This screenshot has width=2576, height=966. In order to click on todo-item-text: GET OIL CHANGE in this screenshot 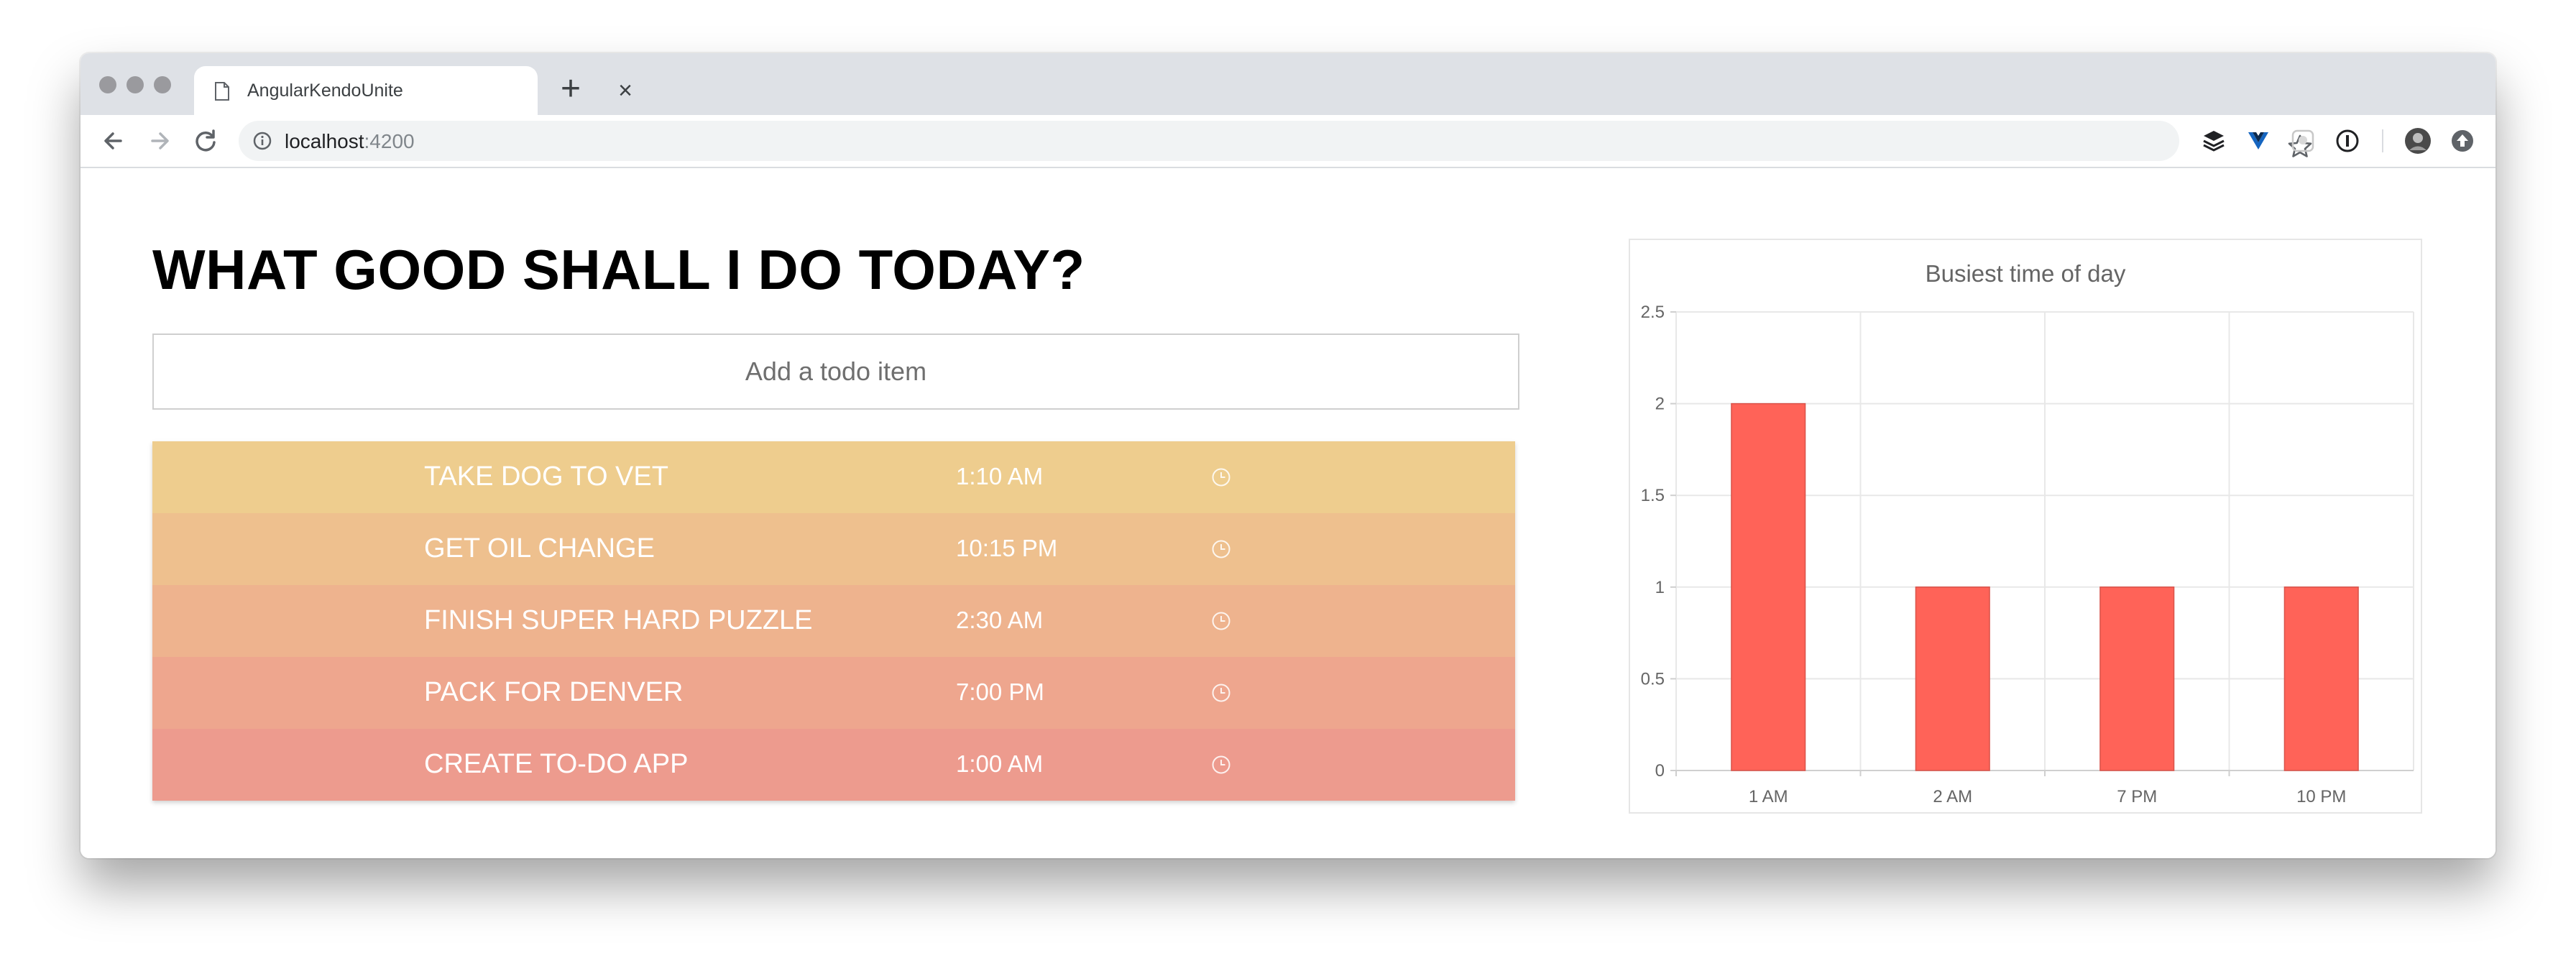, I will do `click(539, 548)`.